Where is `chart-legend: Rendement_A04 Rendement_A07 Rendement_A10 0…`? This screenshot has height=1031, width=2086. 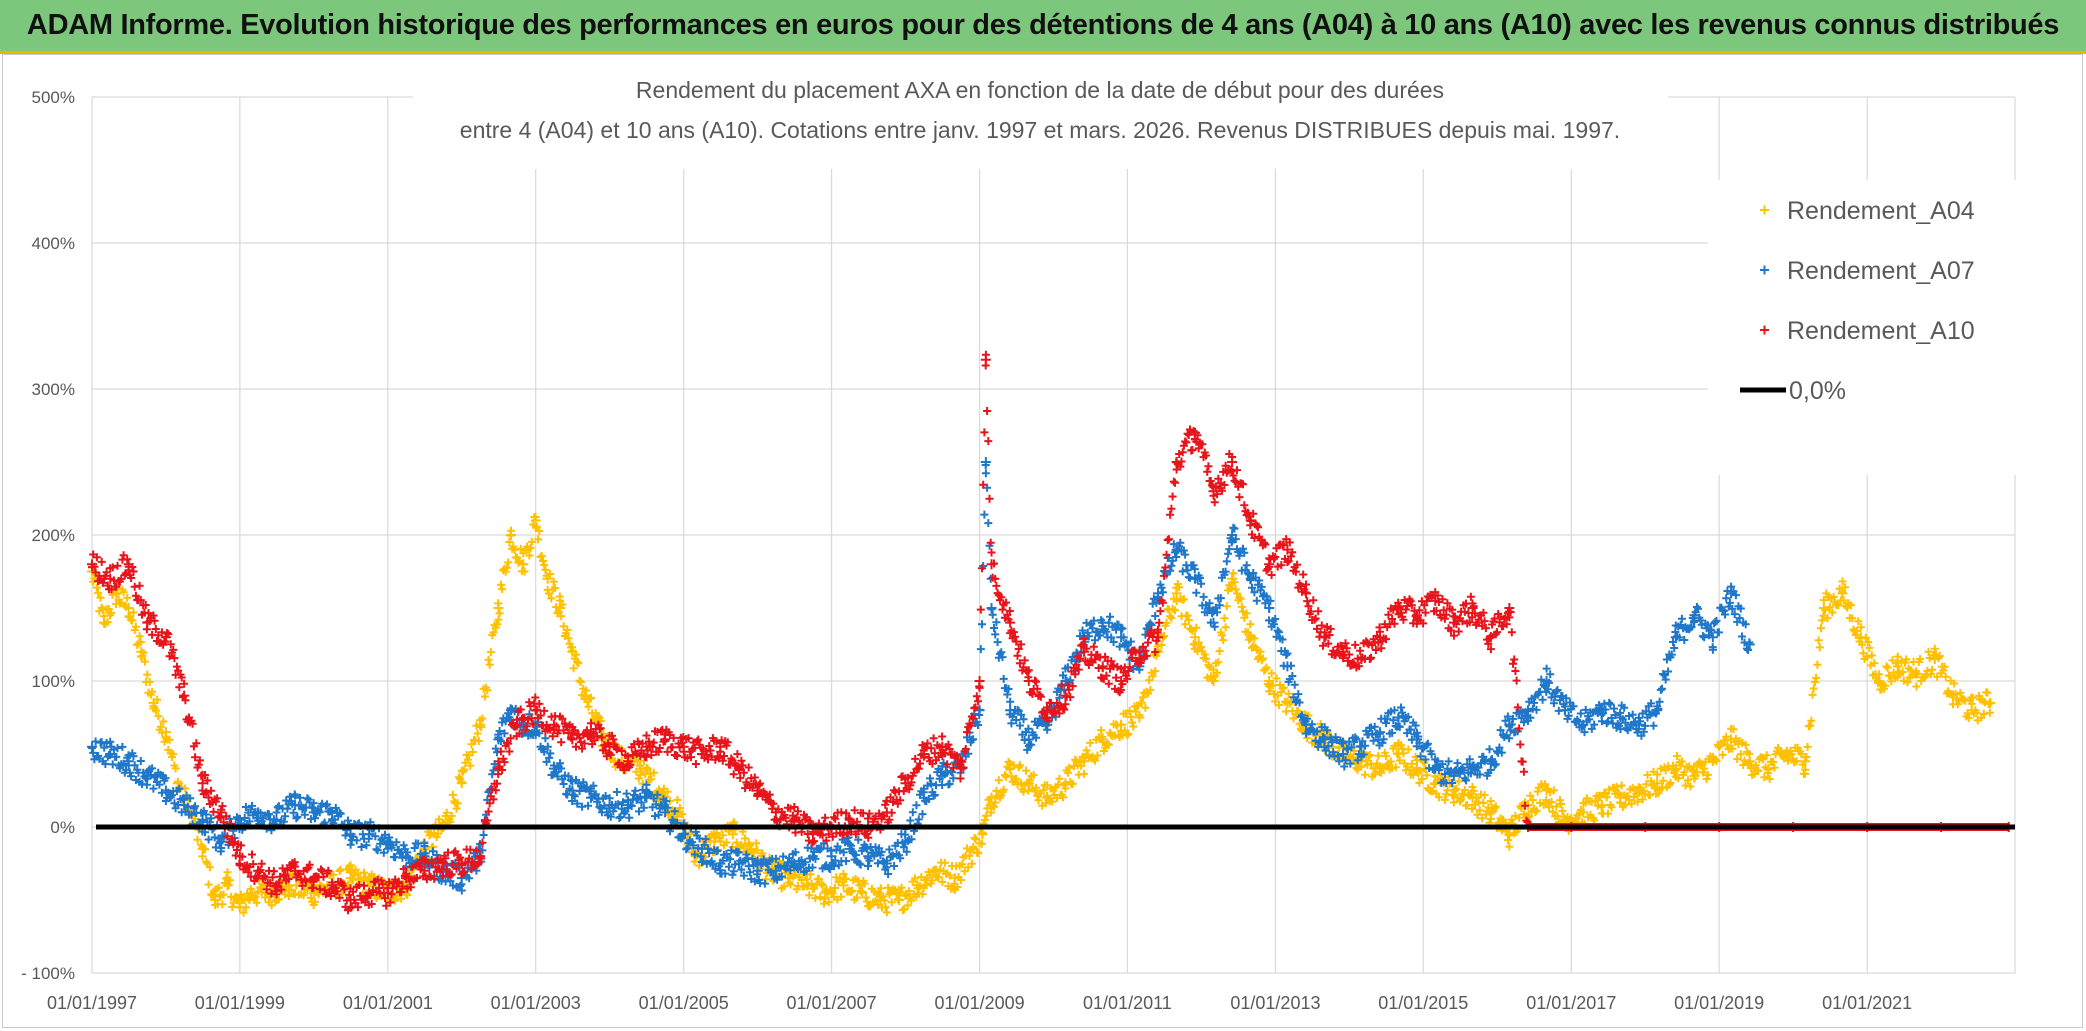
chart-legend: Rendement_A04 Rendement_A07 Rendement_A10 0… is located at coordinates (1863, 327).